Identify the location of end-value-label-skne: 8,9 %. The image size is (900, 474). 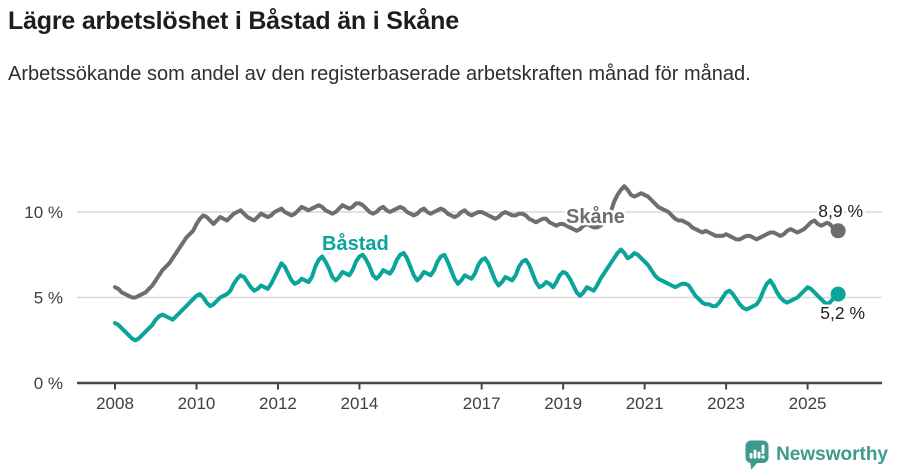
(840, 211).